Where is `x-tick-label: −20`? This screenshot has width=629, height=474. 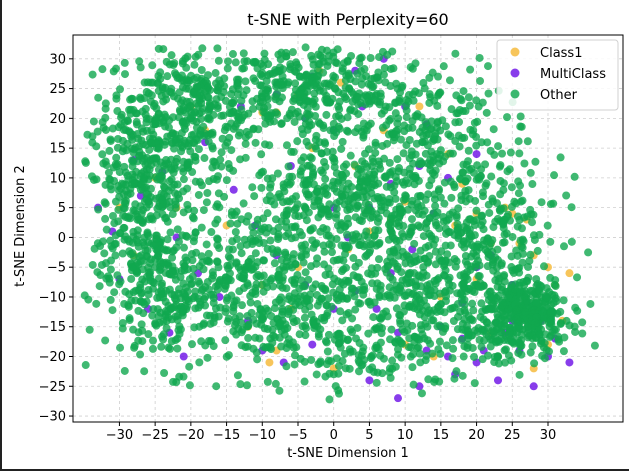 x-tick-label: −20 is located at coordinates (190, 435).